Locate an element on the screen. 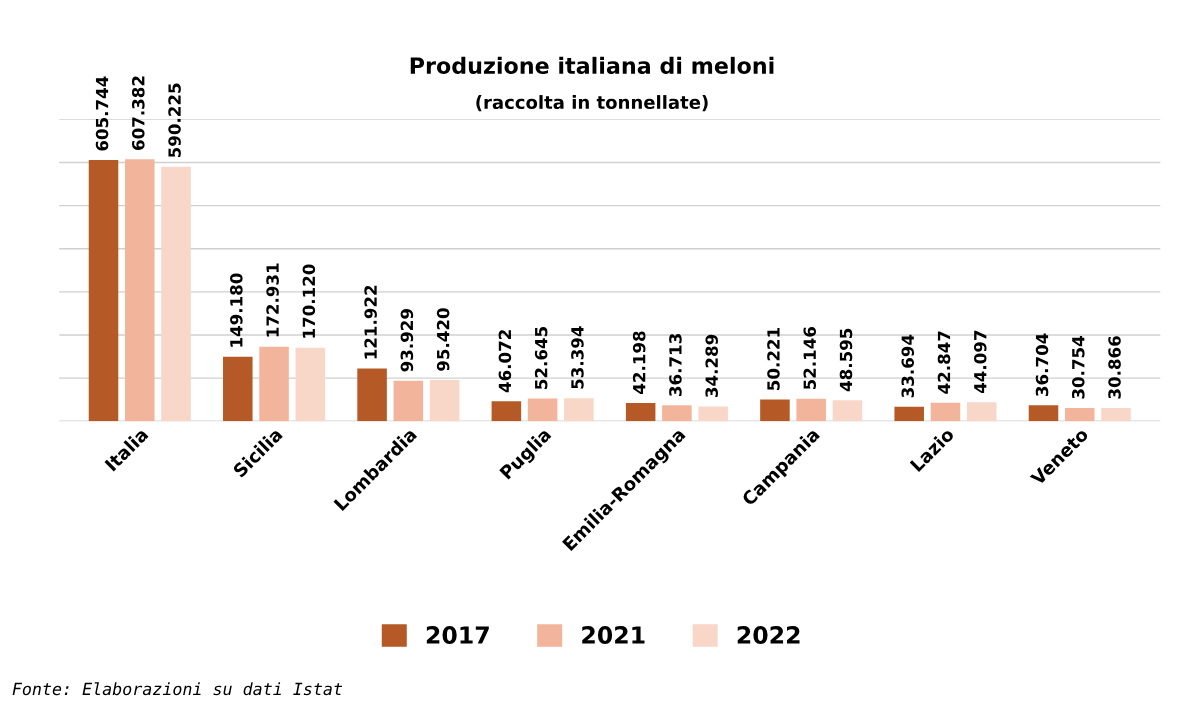 This screenshot has width=1184, height=702. data-label: 34.289 is located at coordinates (711, 365).